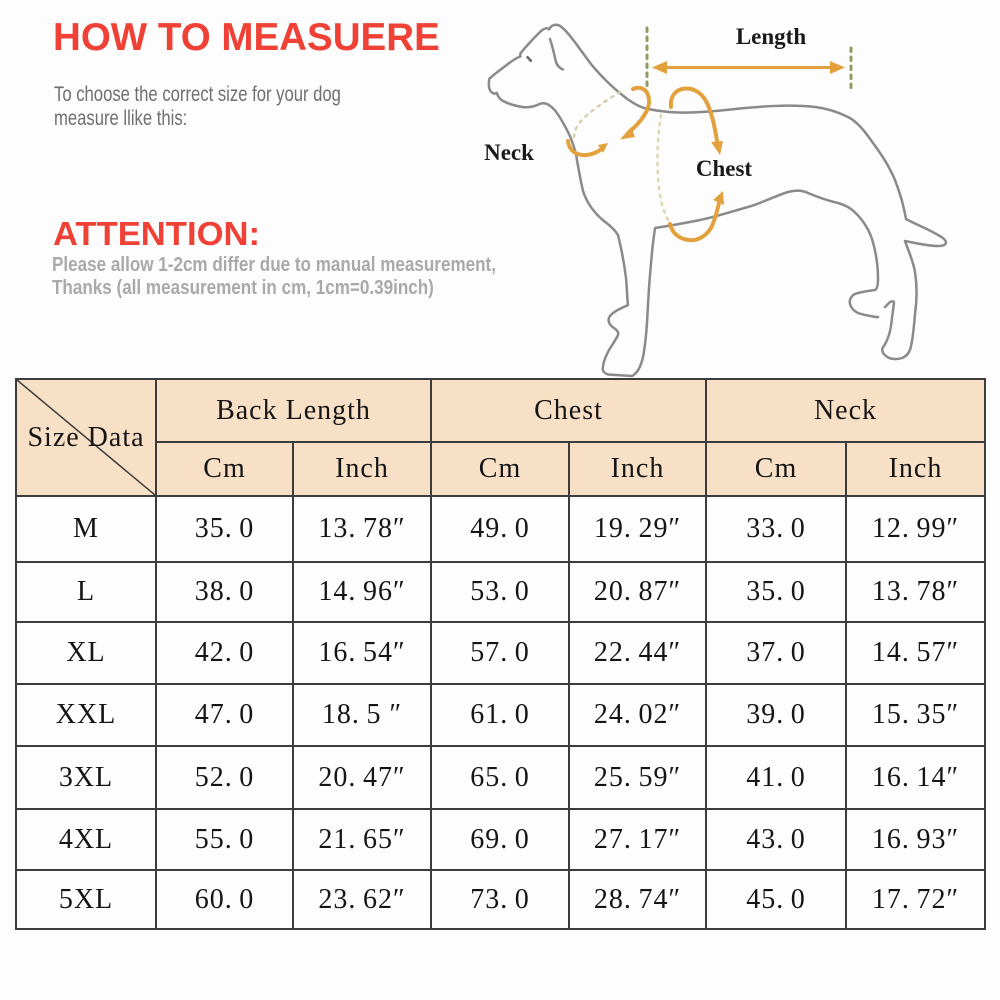  I want to click on svg-text: Neck, so click(509, 152).